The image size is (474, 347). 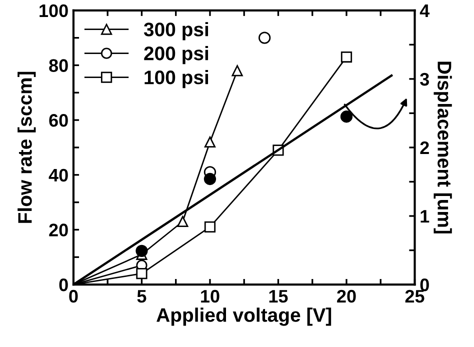 What do you see at coordinates (414, 296) in the screenshot?
I see `x-tick-label: 25` at bounding box center [414, 296].